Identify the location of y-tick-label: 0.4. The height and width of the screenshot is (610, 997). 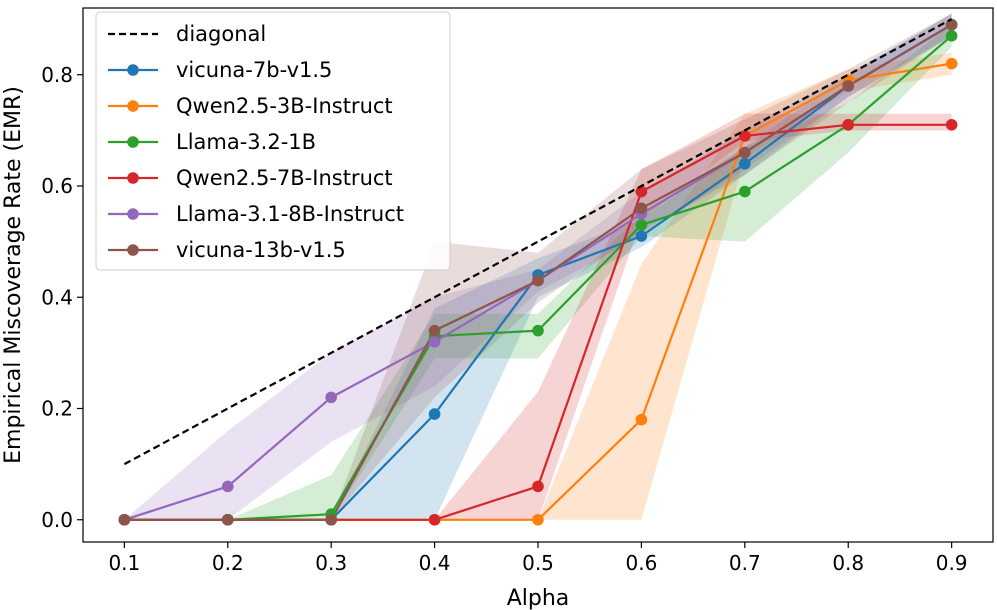
(57, 297).